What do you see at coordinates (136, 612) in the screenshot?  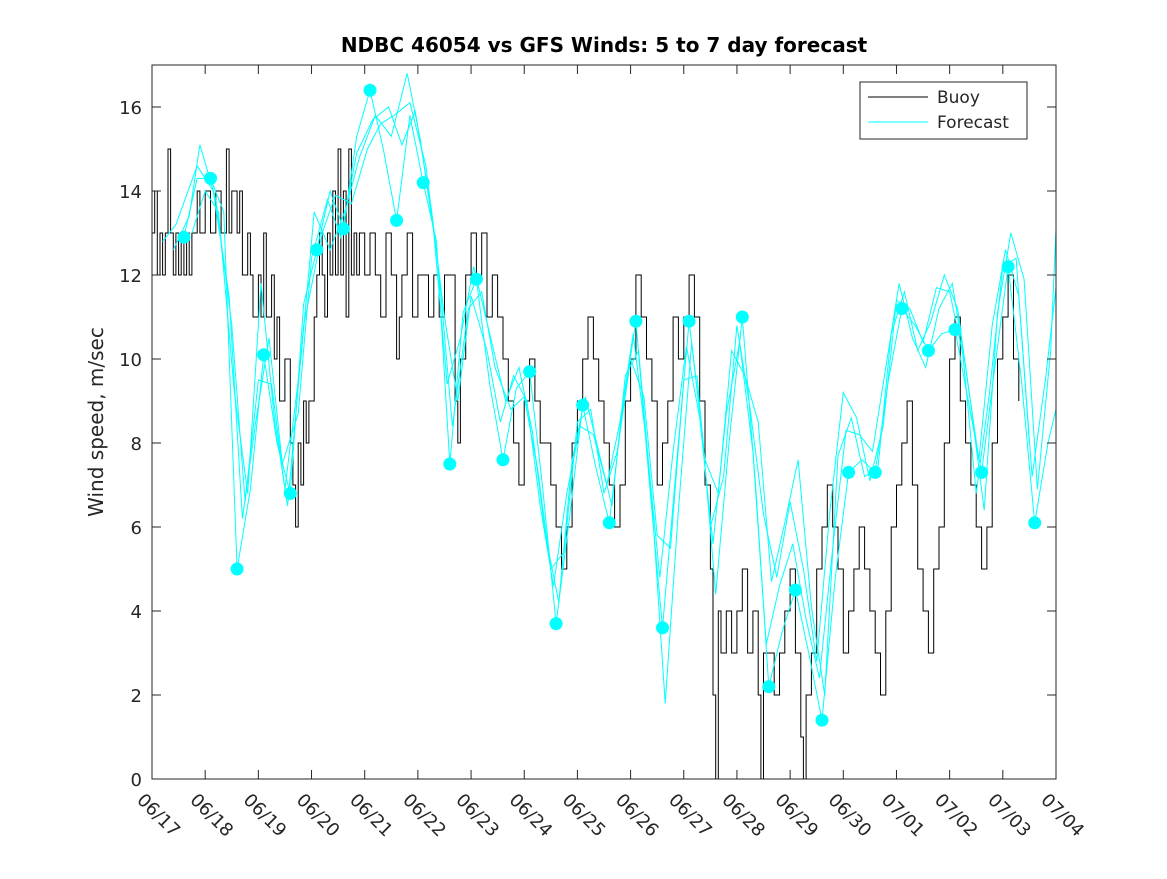 I see `y-tick-label: 4` at bounding box center [136, 612].